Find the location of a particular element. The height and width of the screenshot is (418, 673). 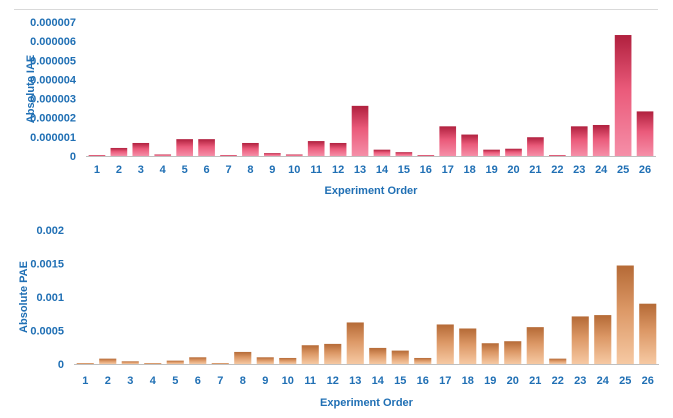

iae-x-tick-label: 5 is located at coordinates (185, 170).